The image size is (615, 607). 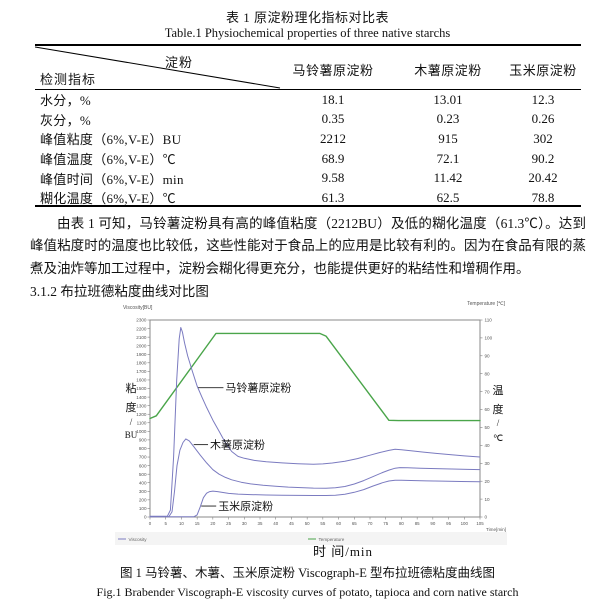 I want to click on table-row: 峰值粘度（6%,V-E）BU 2212 915 302, so click(x=308, y=139).